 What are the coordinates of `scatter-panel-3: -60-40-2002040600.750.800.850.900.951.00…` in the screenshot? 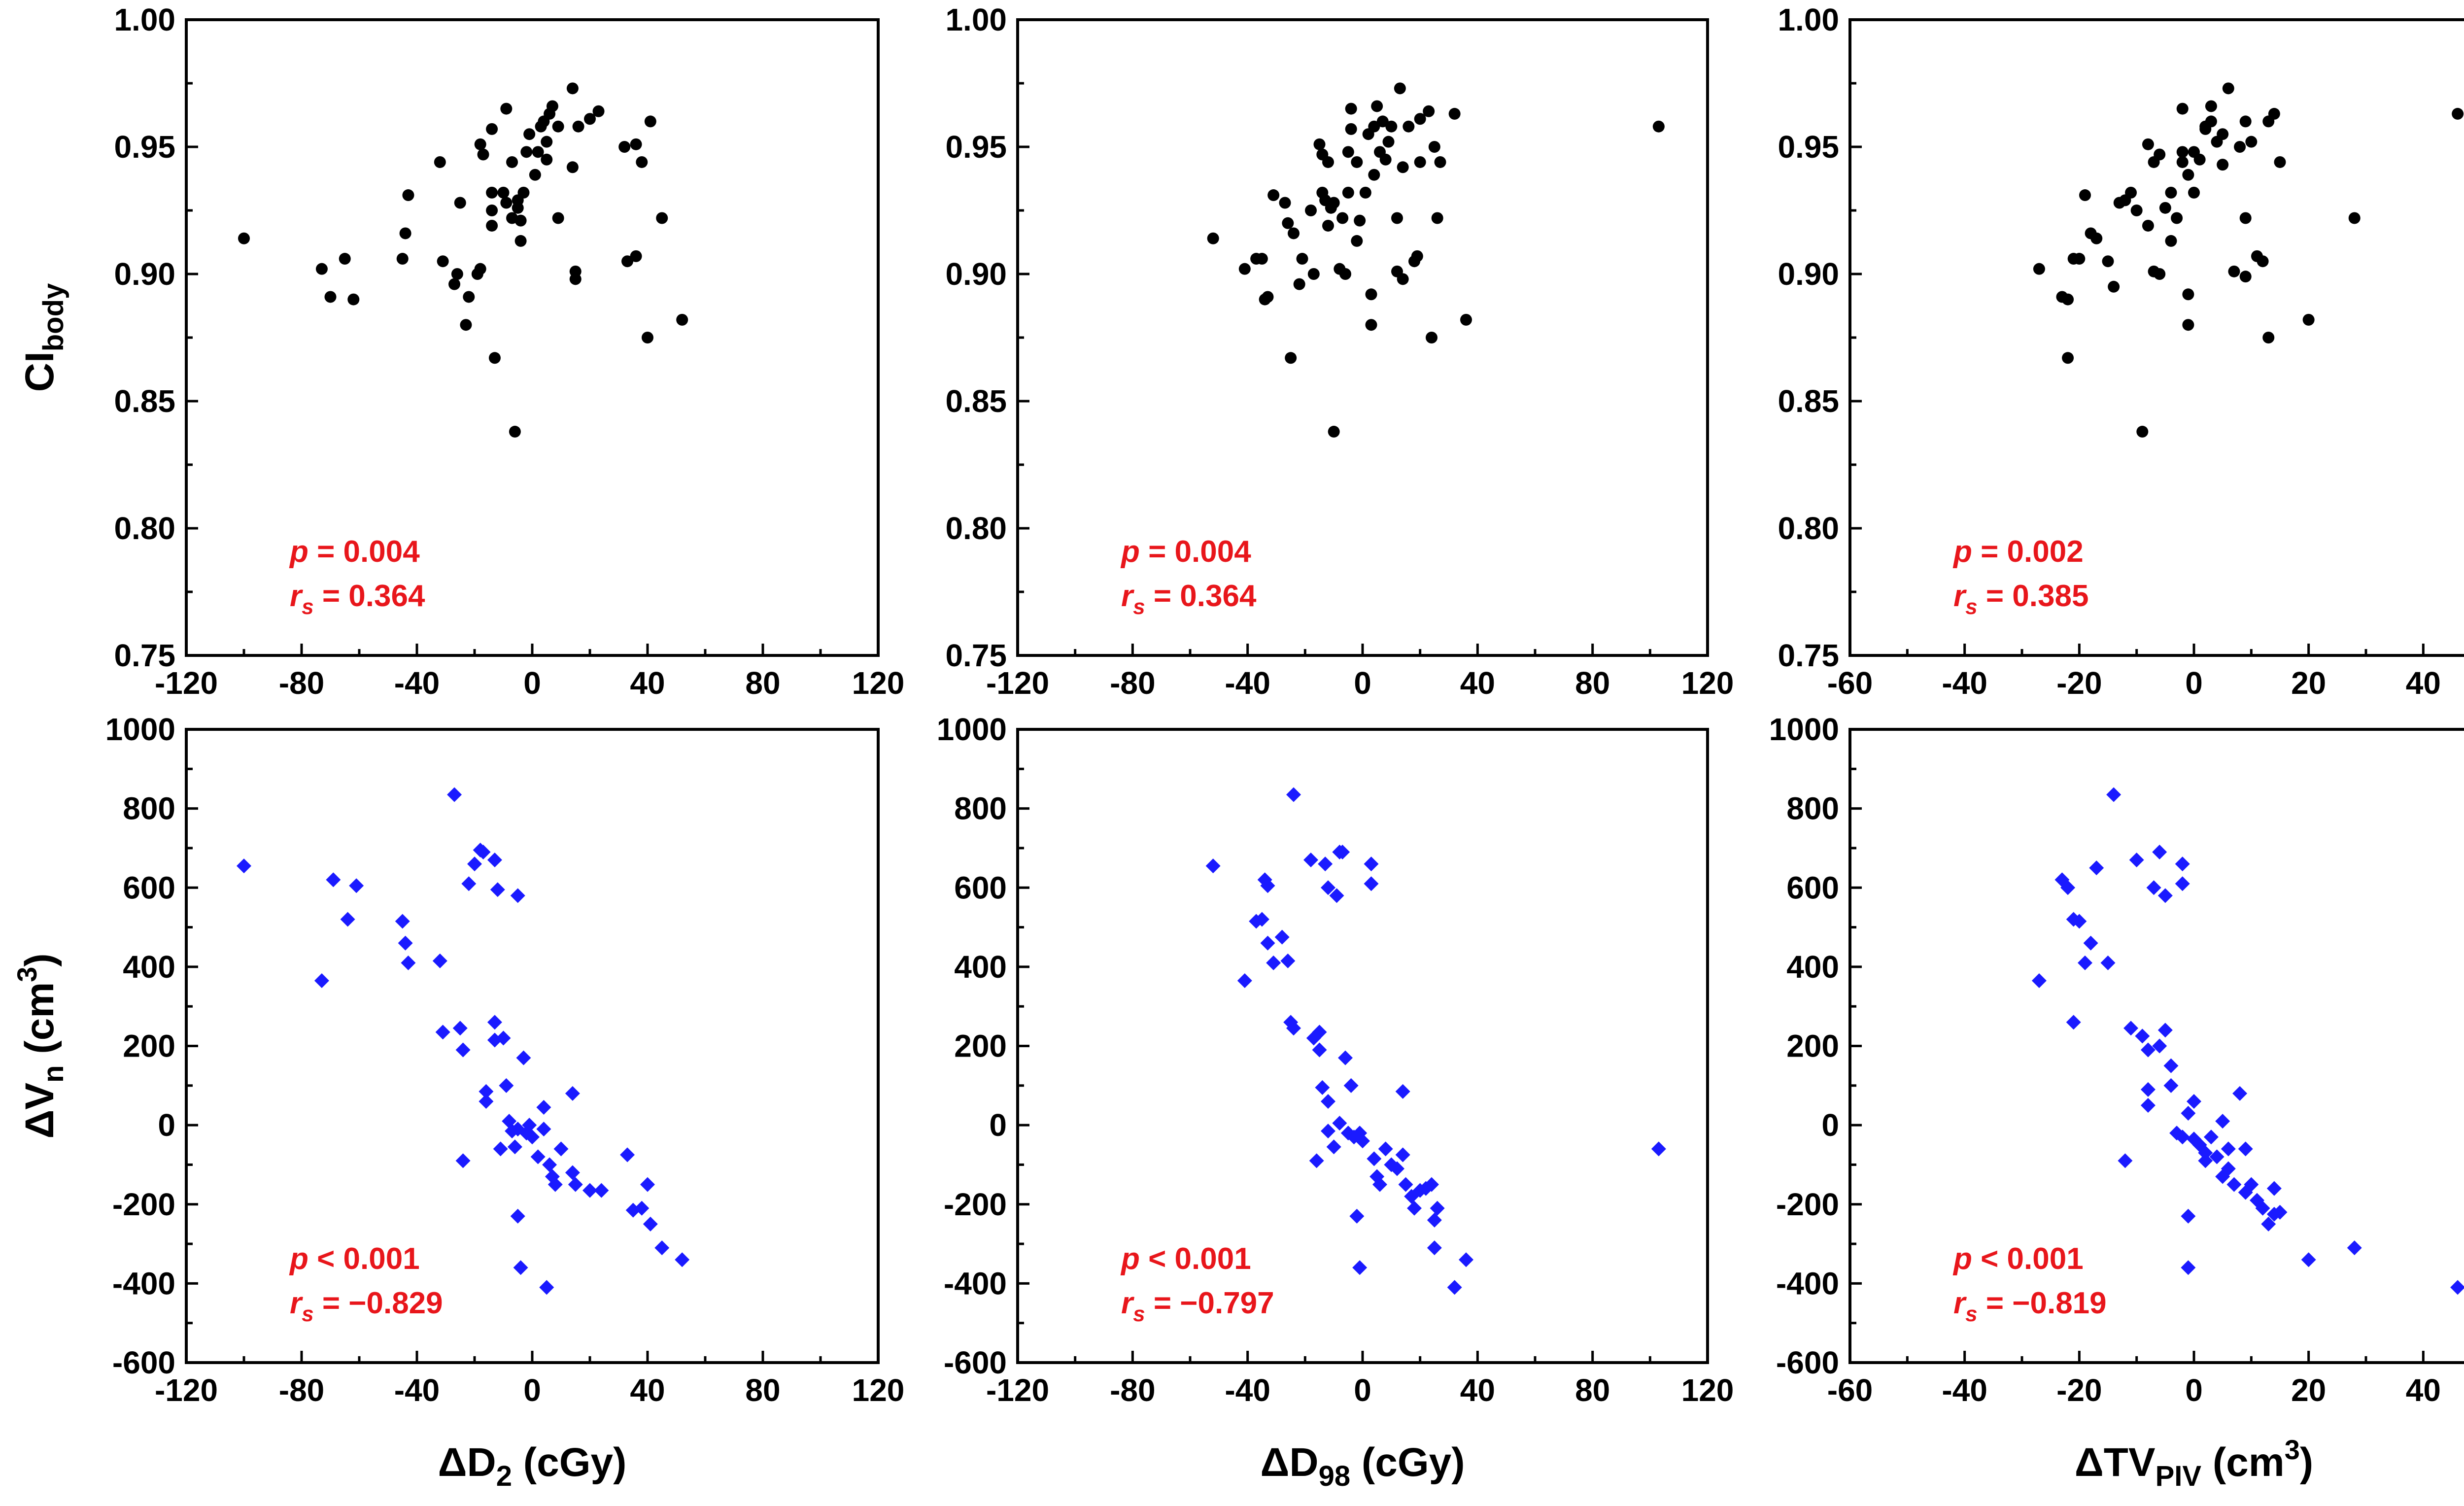 It's located at (2121, 351).